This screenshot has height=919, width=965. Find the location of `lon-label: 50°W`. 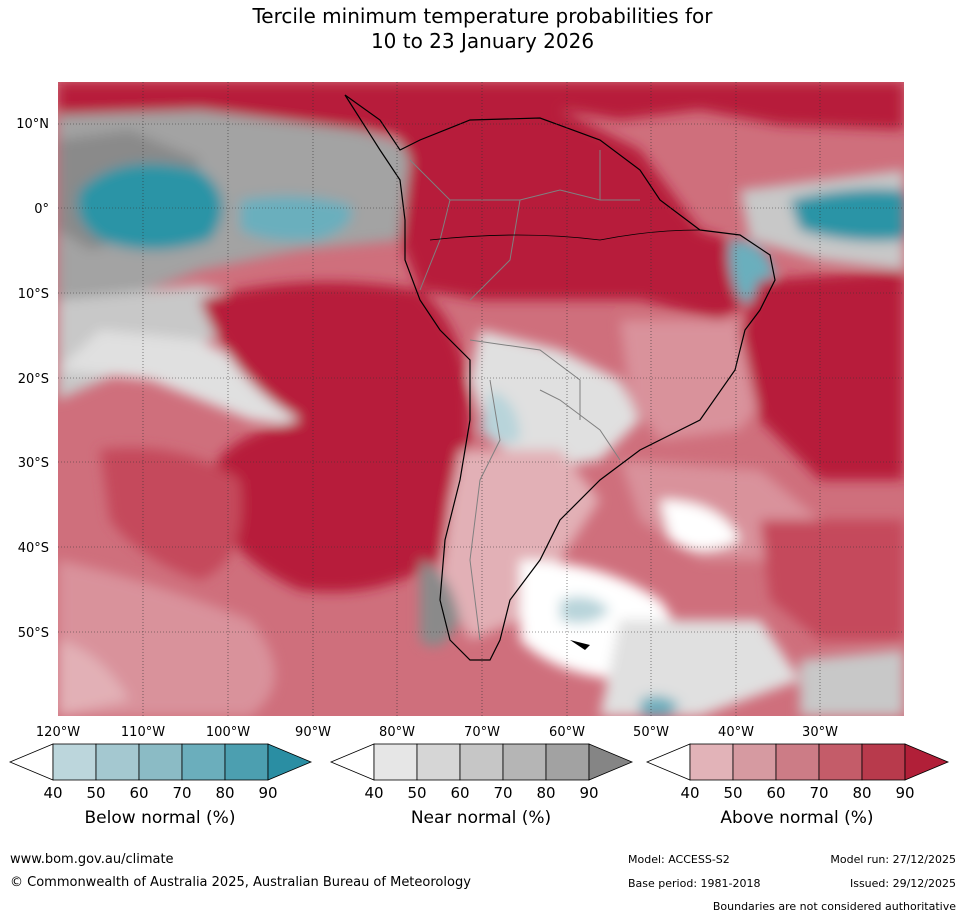

lon-label: 50°W is located at coordinates (651, 732).